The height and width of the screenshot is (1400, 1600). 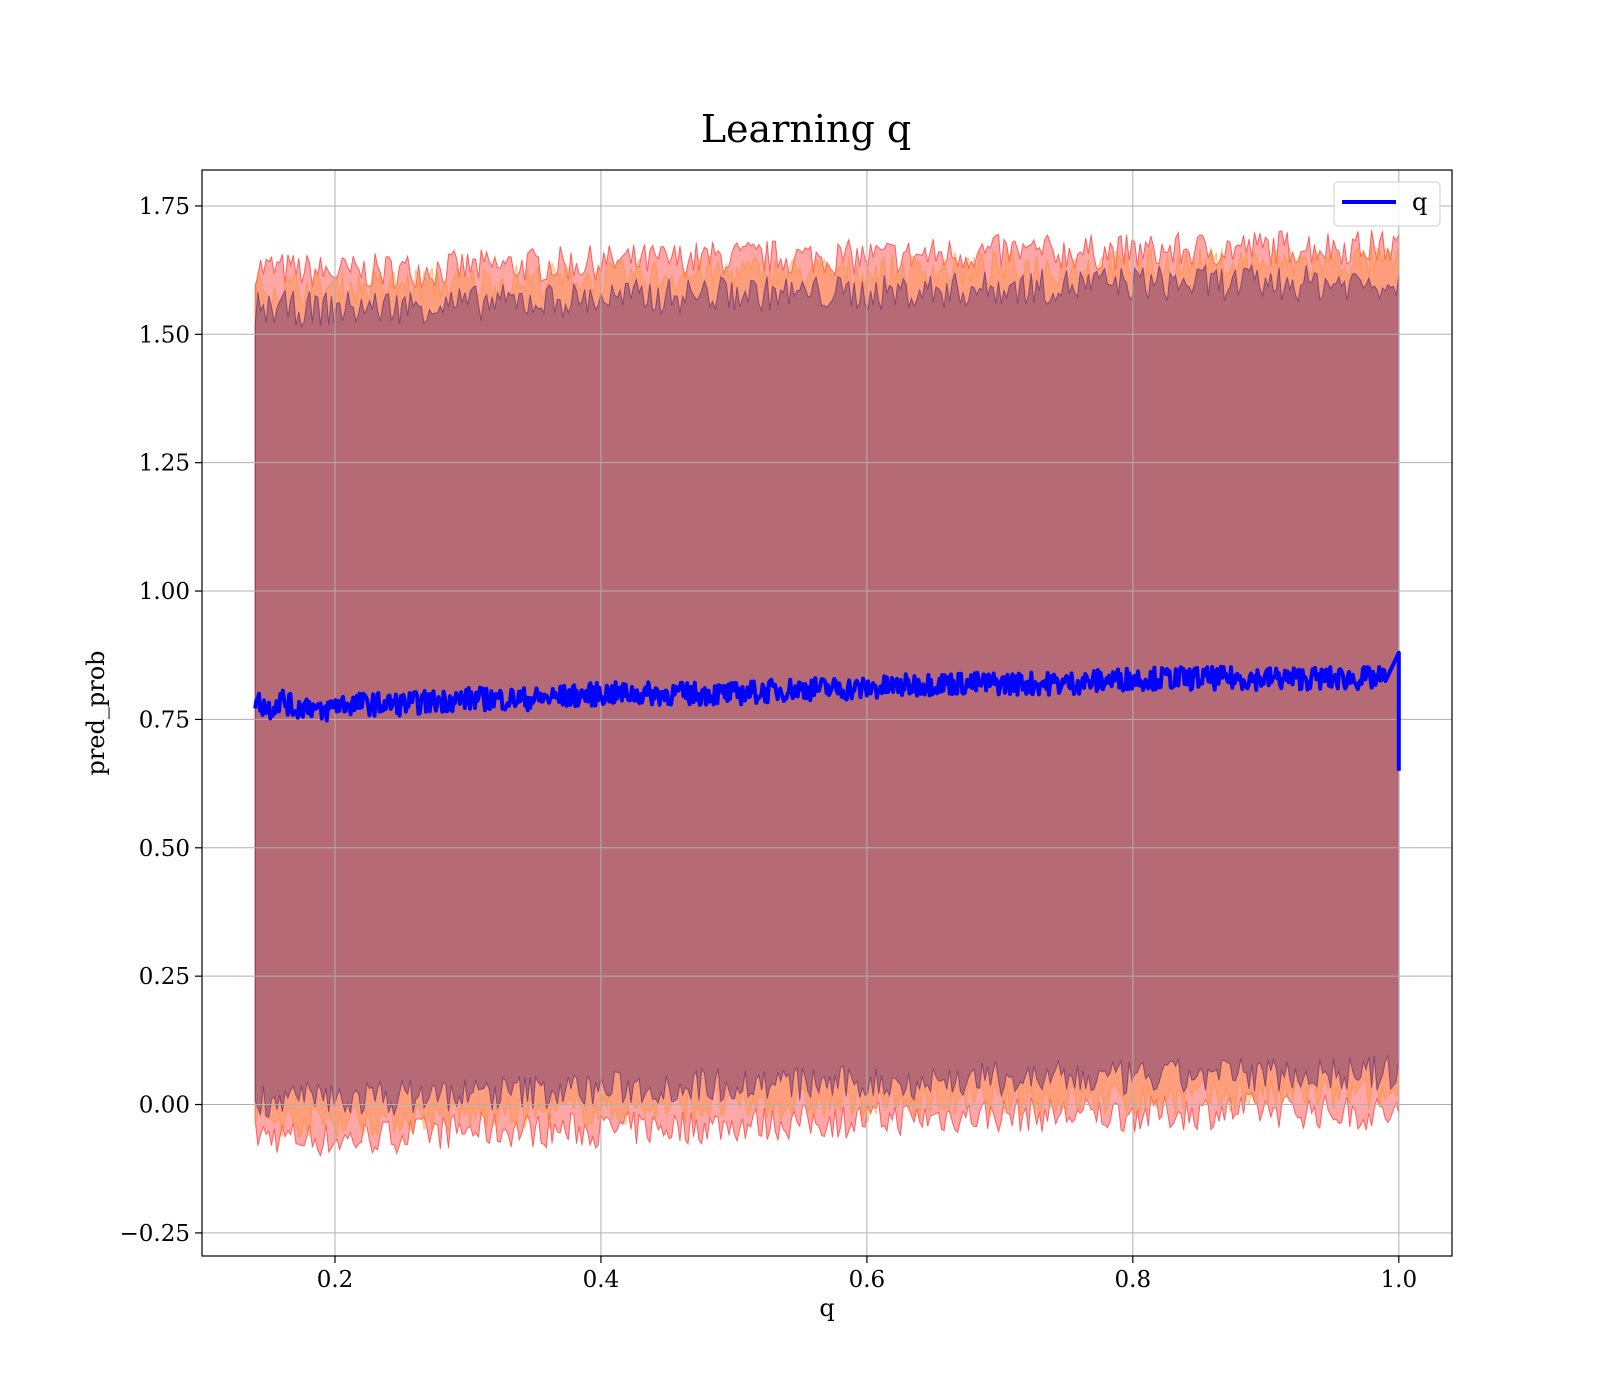 What do you see at coordinates (164, 207) in the screenshot?
I see `y-tick-label: 1.75` at bounding box center [164, 207].